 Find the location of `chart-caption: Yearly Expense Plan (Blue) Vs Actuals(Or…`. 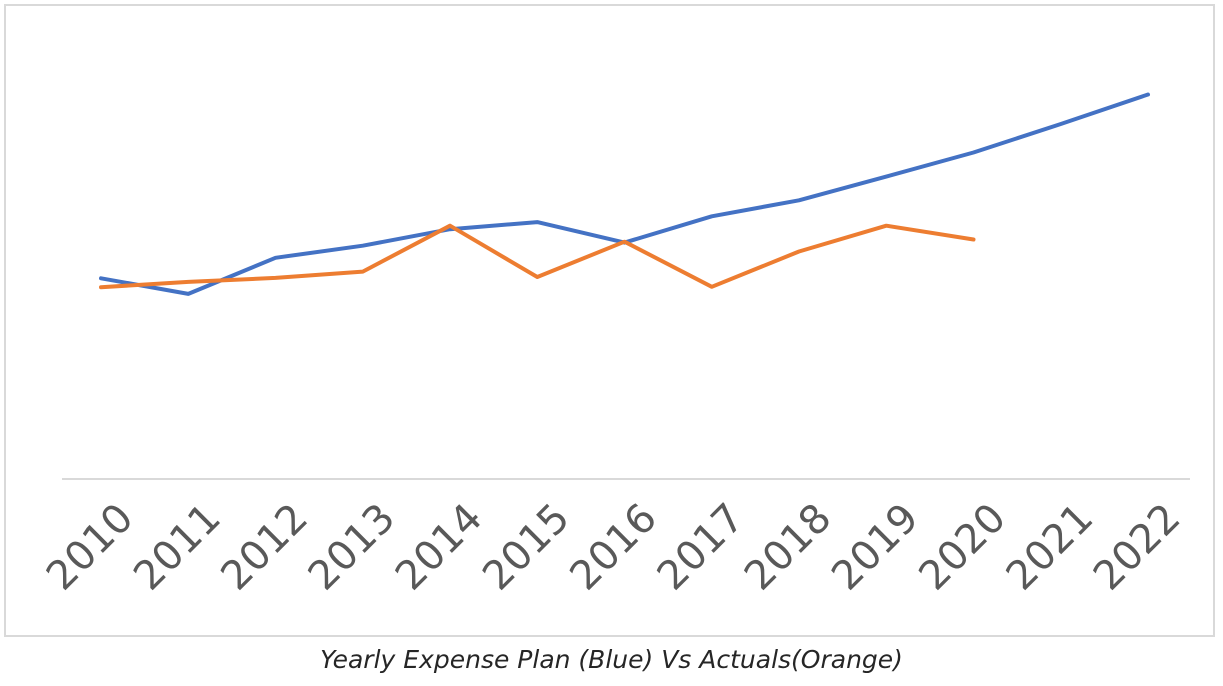

chart-caption: Yearly Expense Plan (Blue) Vs Actuals(Or… is located at coordinates (611, 659).